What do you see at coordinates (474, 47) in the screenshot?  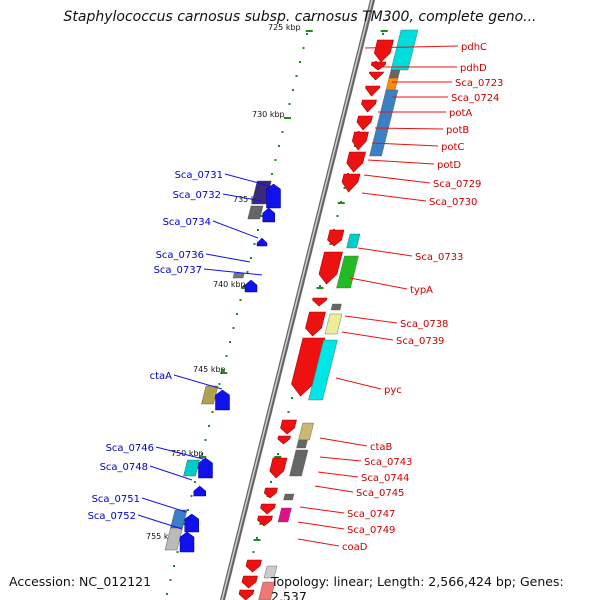 I see `gene-label: pdhC` at bounding box center [474, 47].